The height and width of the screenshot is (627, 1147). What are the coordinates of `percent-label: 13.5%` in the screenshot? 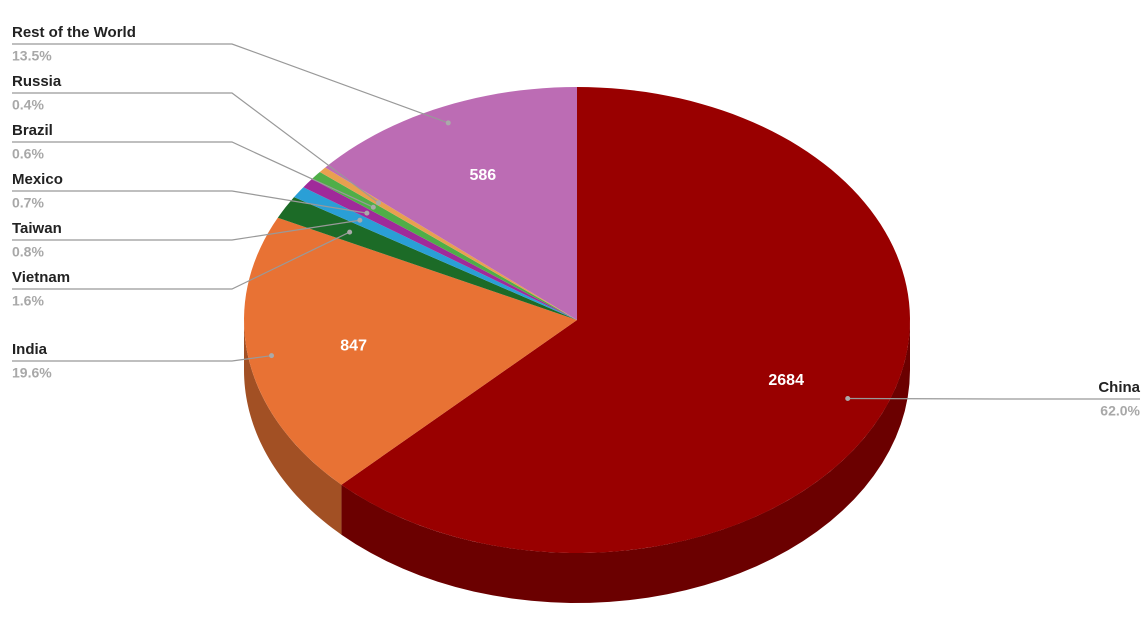 It's located at (32, 56).